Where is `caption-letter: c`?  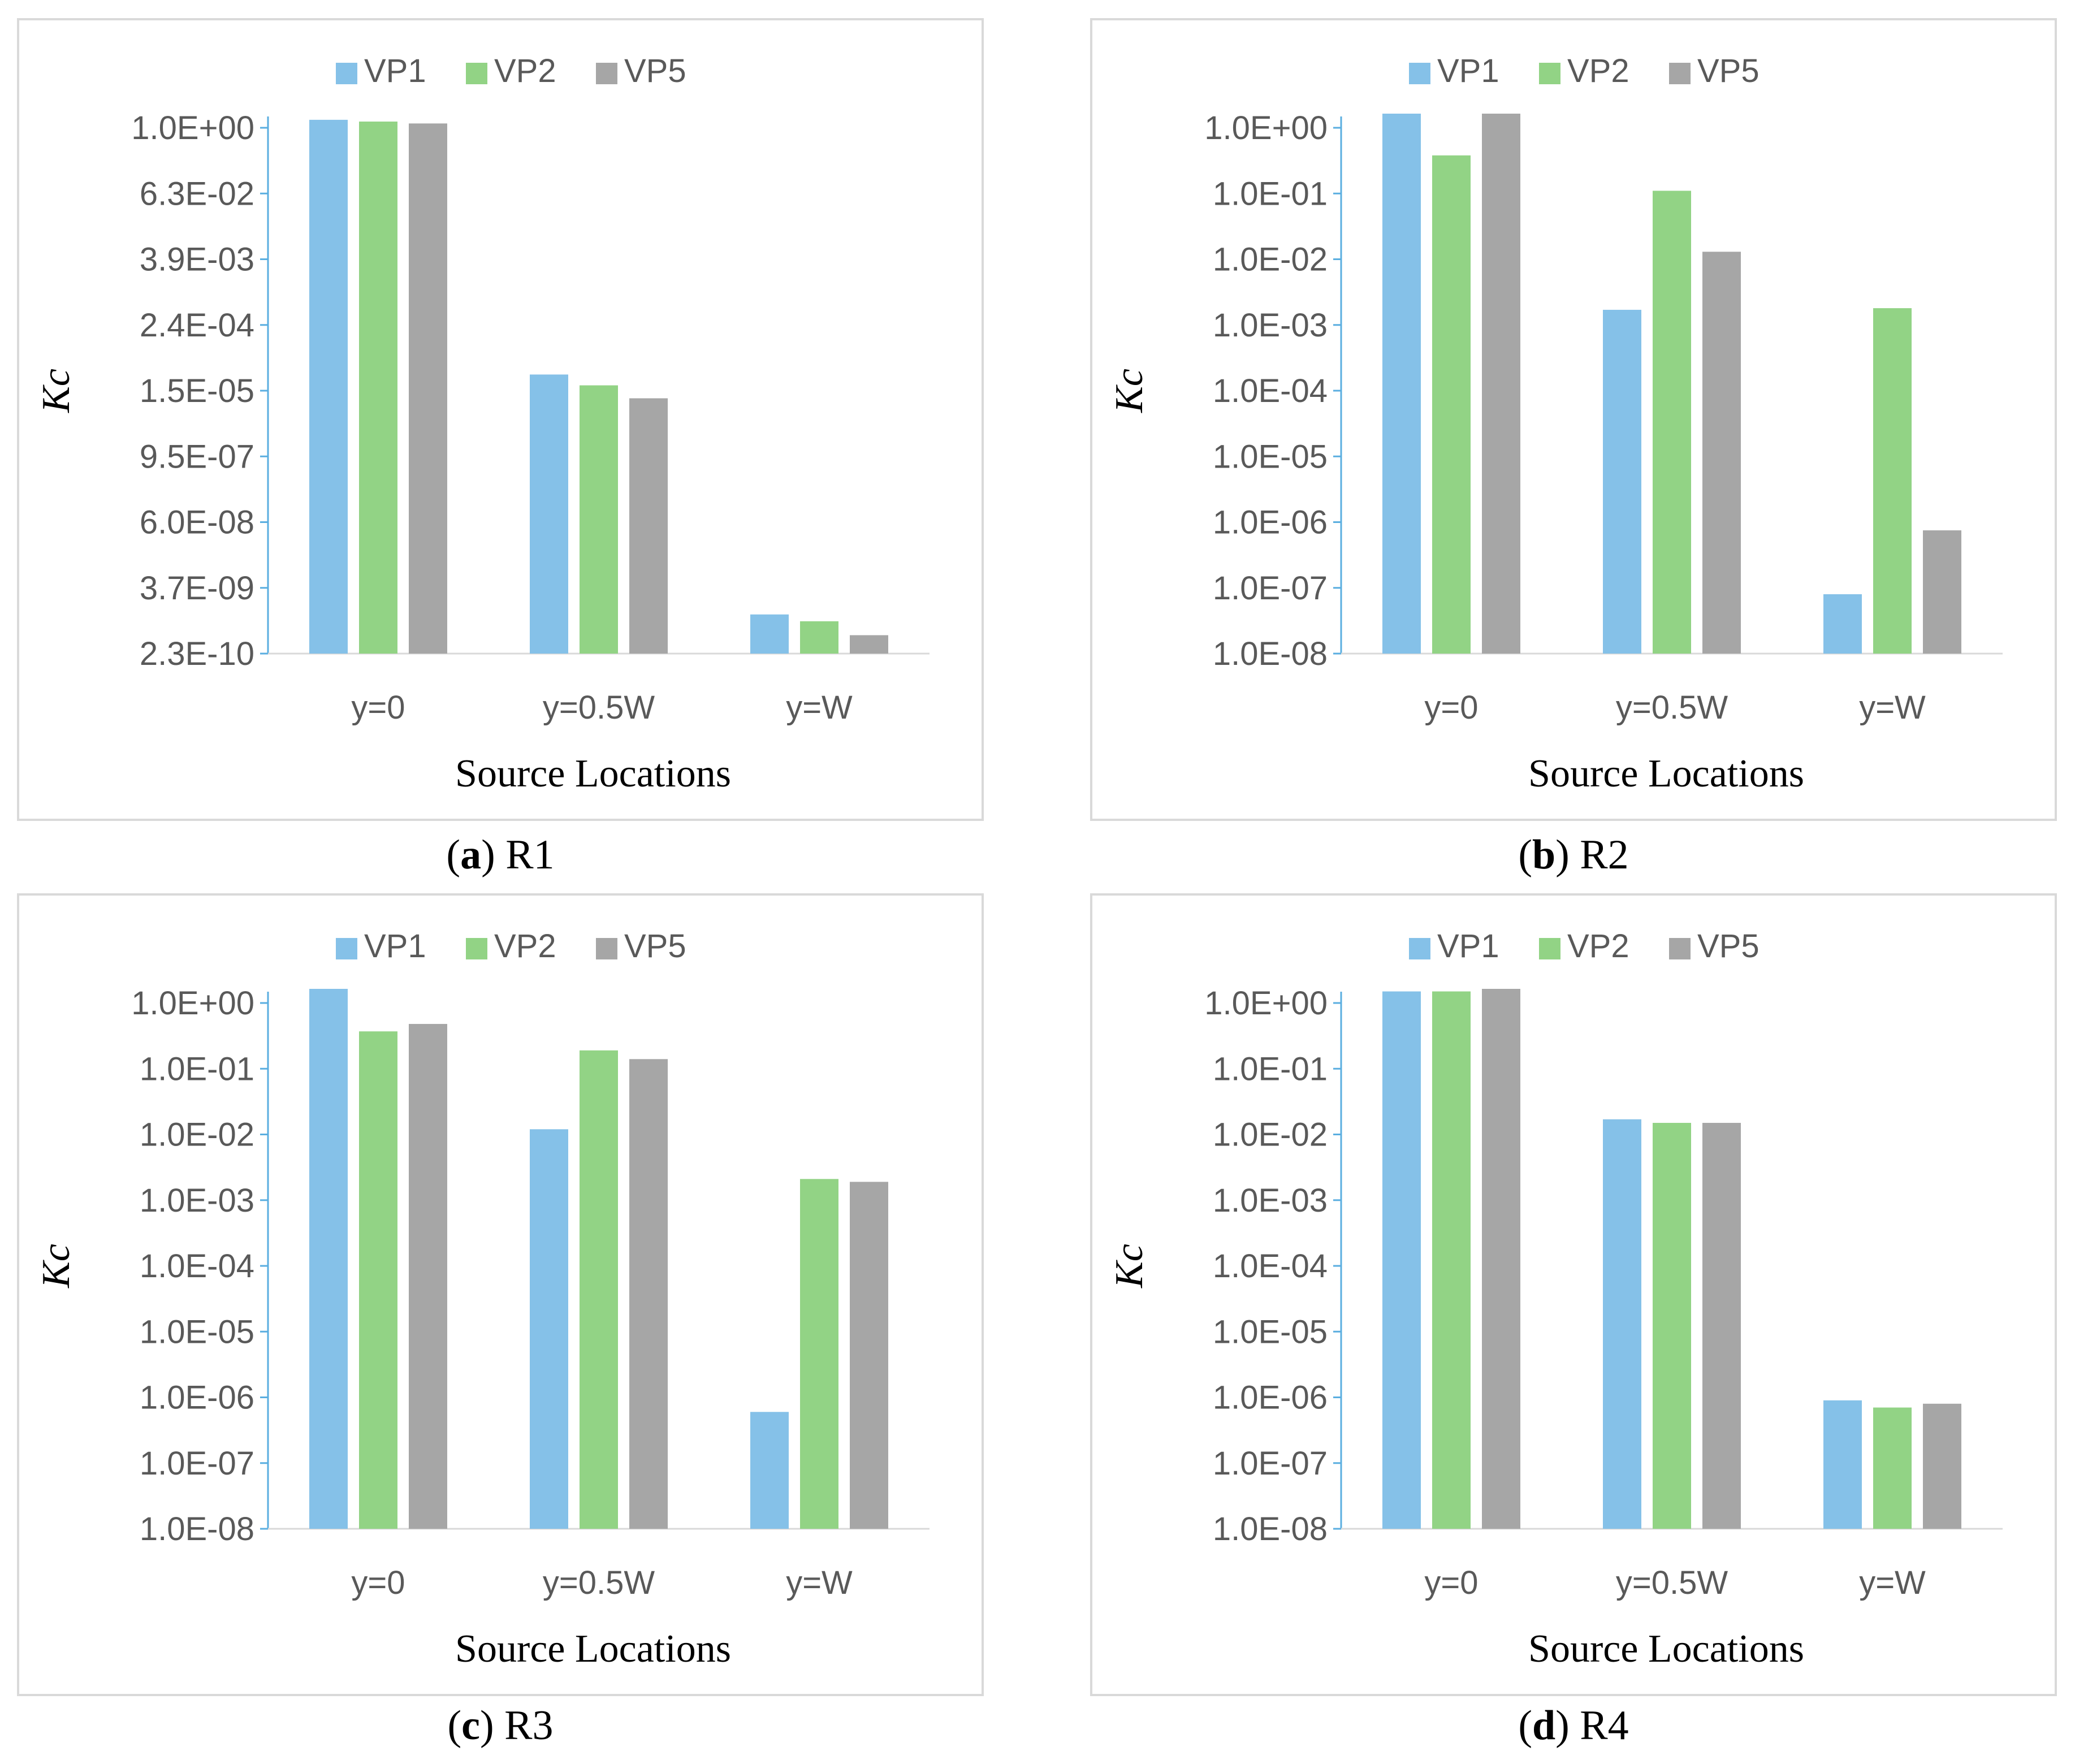
caption-letter: c is located at coordinates (470, 1725).